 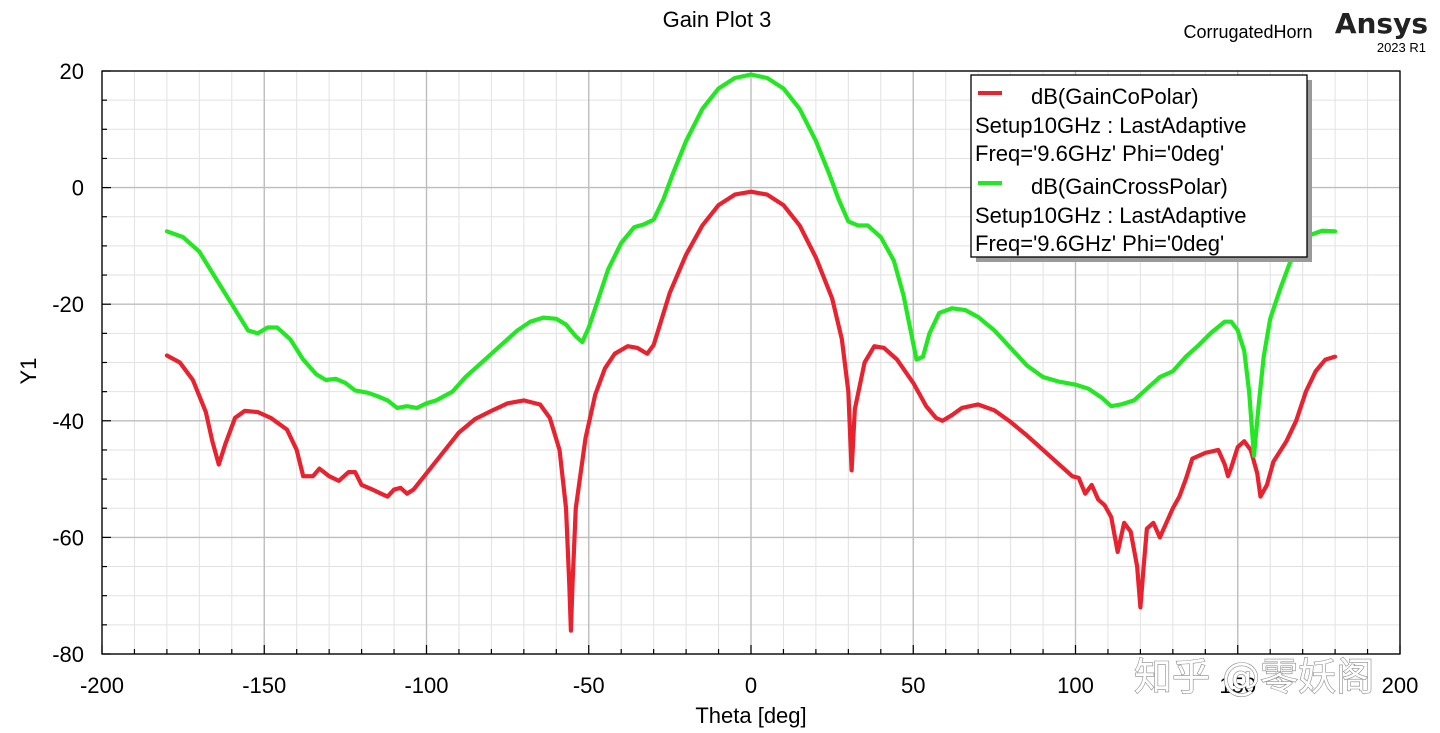 I want to click on brand-logo-text: Ansys, so click(x=1381, y=23).